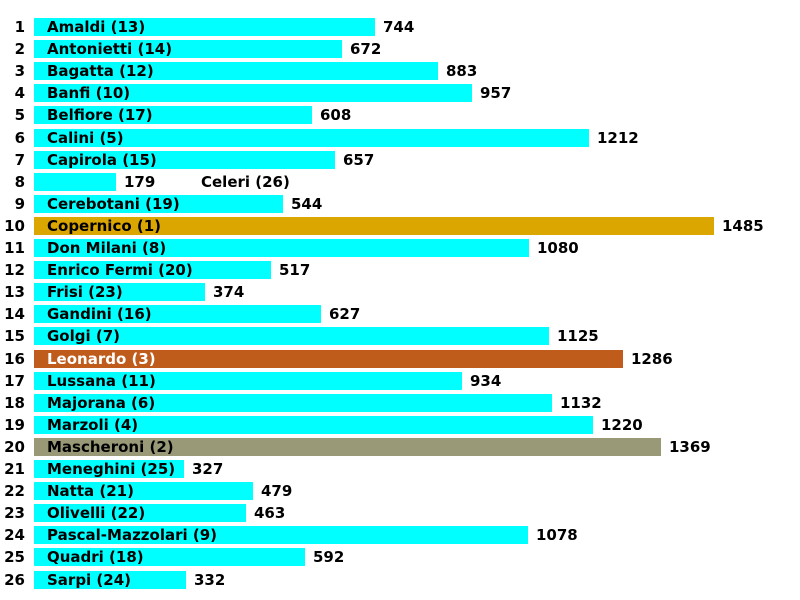 This screenshot has width=800, height=600. What do you see at coordinates (229, 292) in the screenshot?
I see `value-label: 374` at bounding box center [229, 292].